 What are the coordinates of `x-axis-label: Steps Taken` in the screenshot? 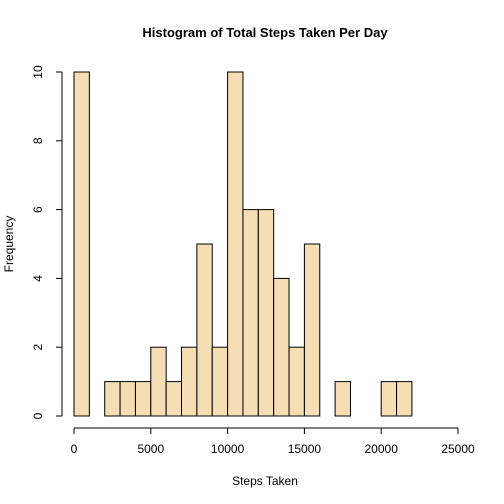 It's located at (265, 481).